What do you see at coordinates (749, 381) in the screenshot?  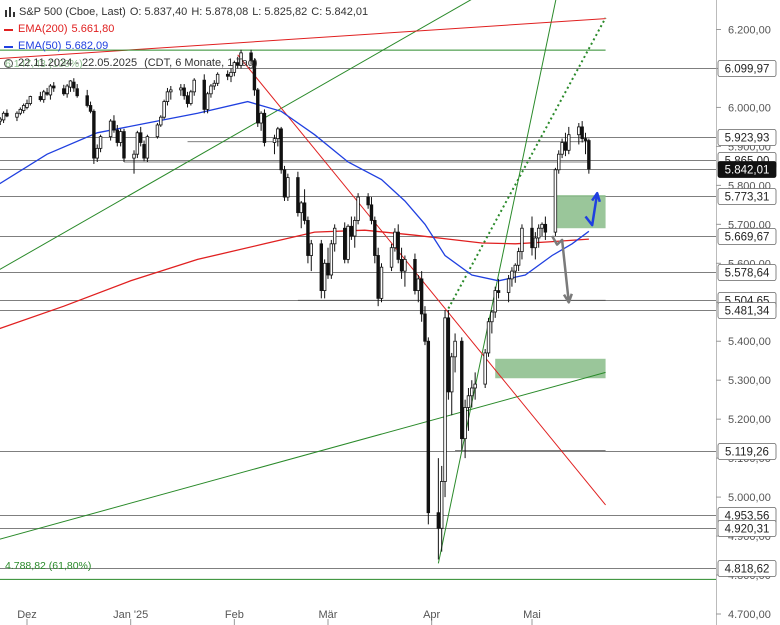 I see `y-tick-label: 5.300,00` at bounding box center [749, 381].